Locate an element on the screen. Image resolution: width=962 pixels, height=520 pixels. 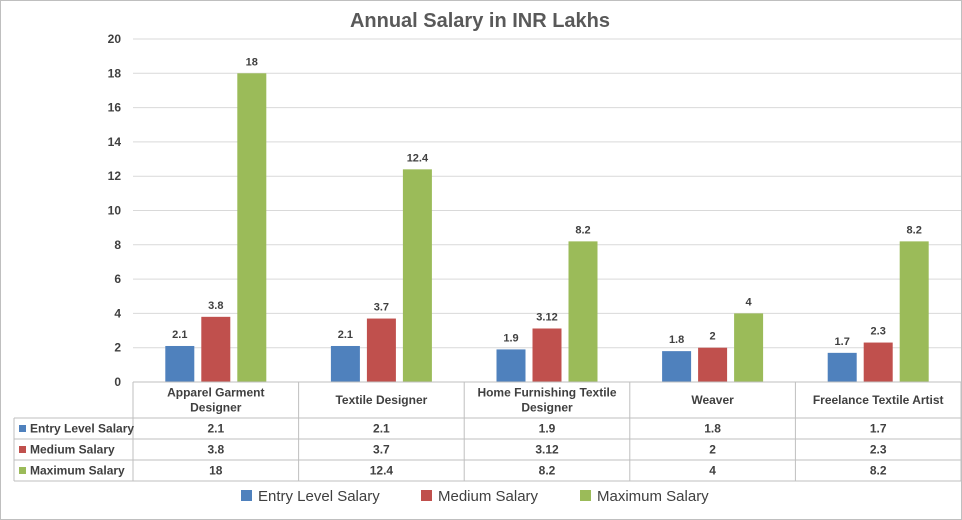
table-series-name-3: Maximum Salary is located at coordinates (77, 471).